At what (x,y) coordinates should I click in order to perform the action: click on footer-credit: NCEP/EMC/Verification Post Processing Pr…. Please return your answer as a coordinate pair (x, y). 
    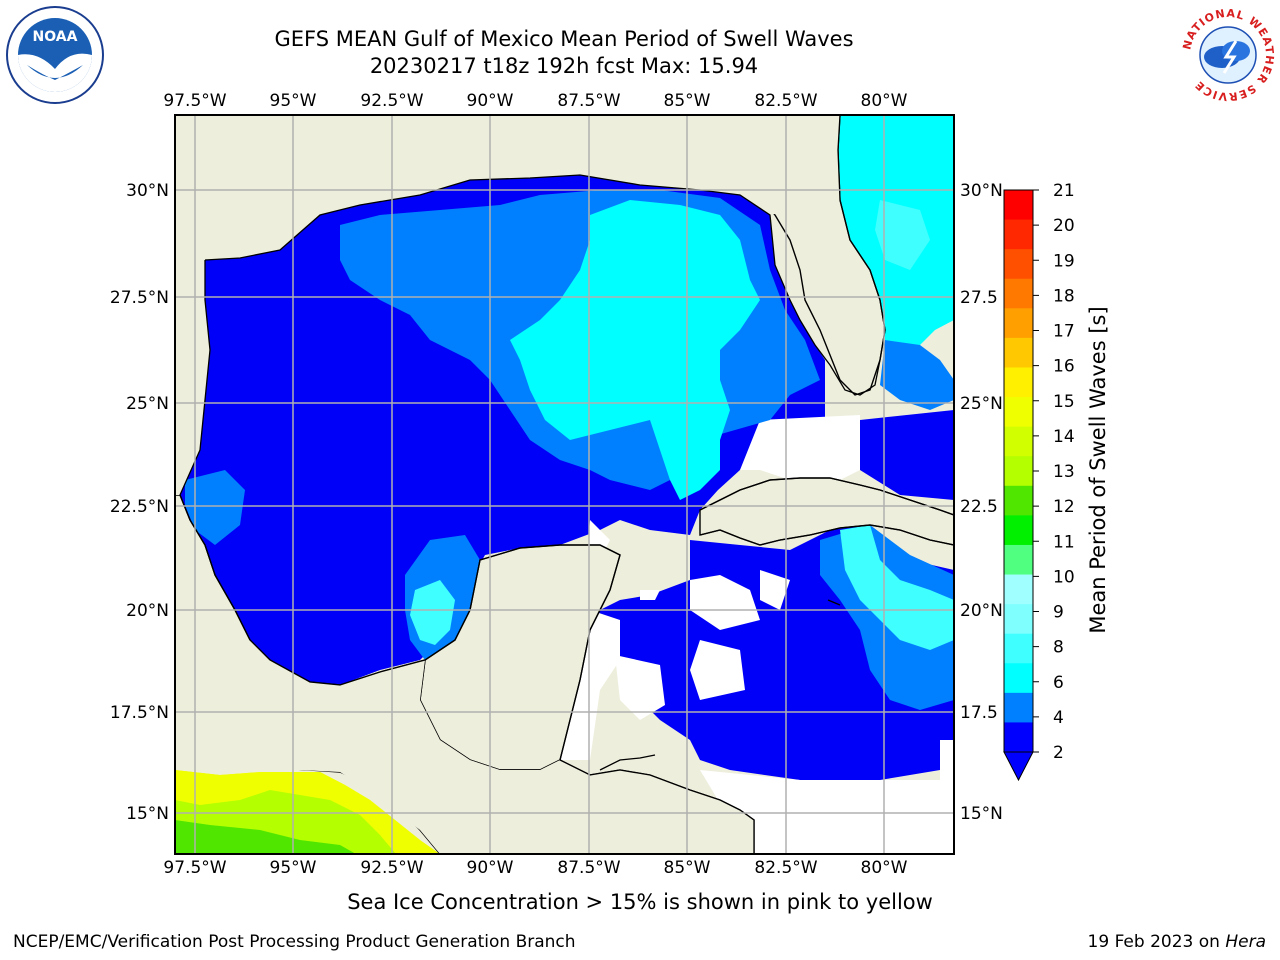
    Looking at the image, I should click on (294, 942).